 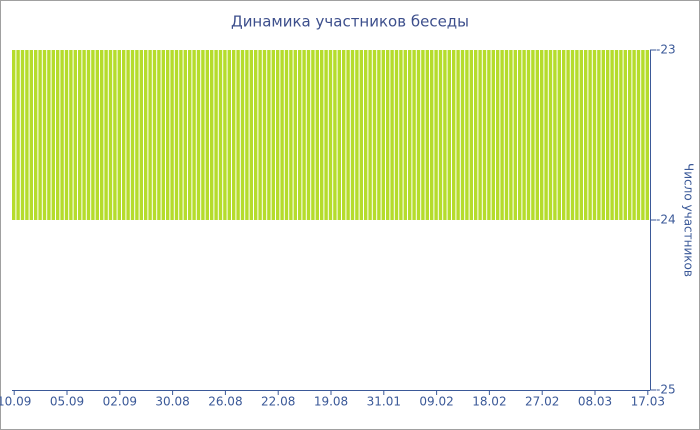 I want to click on x-tick-label: 22.08, so click(x=278, y=402).